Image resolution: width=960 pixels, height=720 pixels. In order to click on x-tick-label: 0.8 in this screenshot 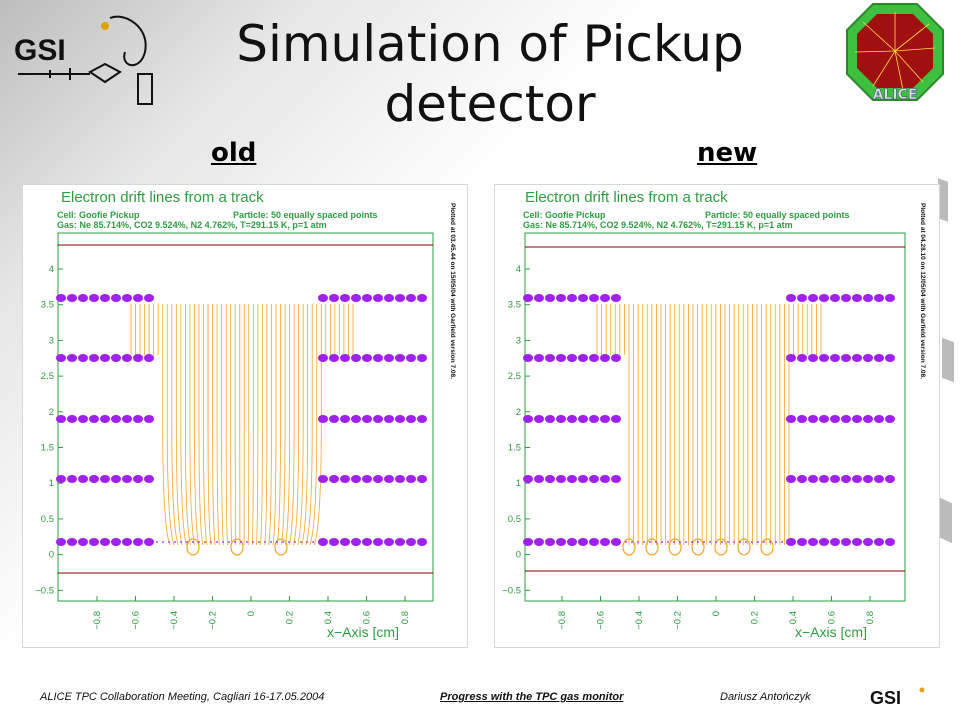, I will do `click(405, 617)`.